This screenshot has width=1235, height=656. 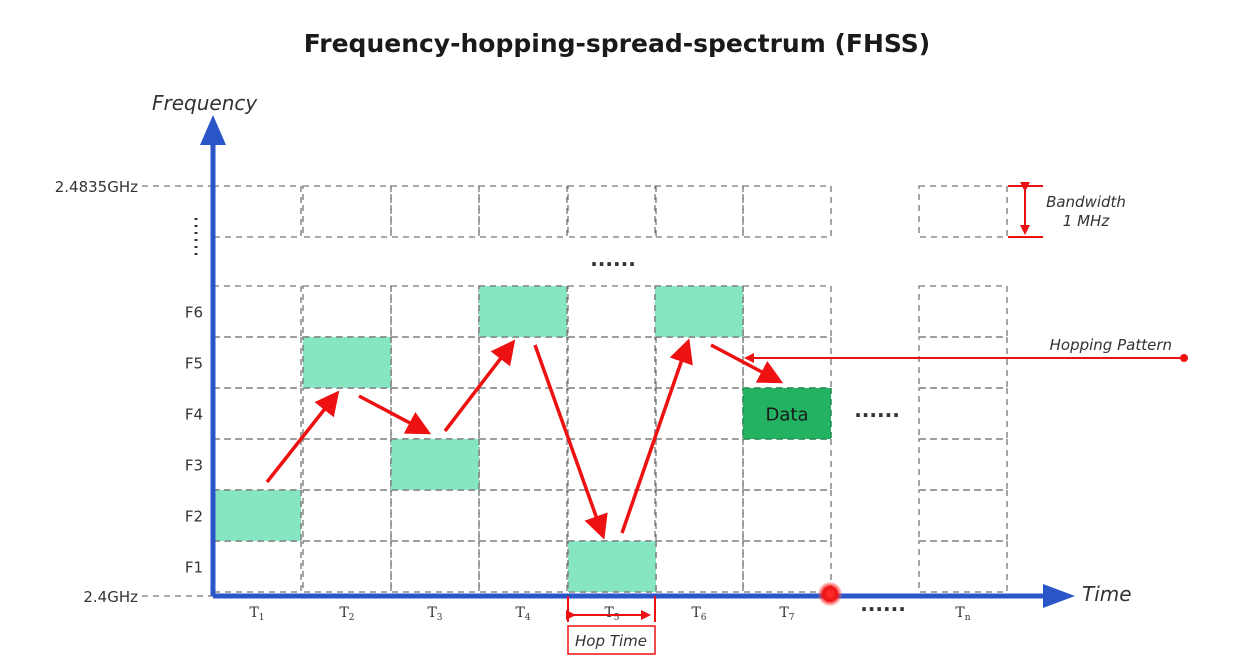 What do you see at coordinates (1111, 345) in the screenshot?
I see `hopping-pattern-label: Hopping Pattern` at bounding box center [1111, 345].